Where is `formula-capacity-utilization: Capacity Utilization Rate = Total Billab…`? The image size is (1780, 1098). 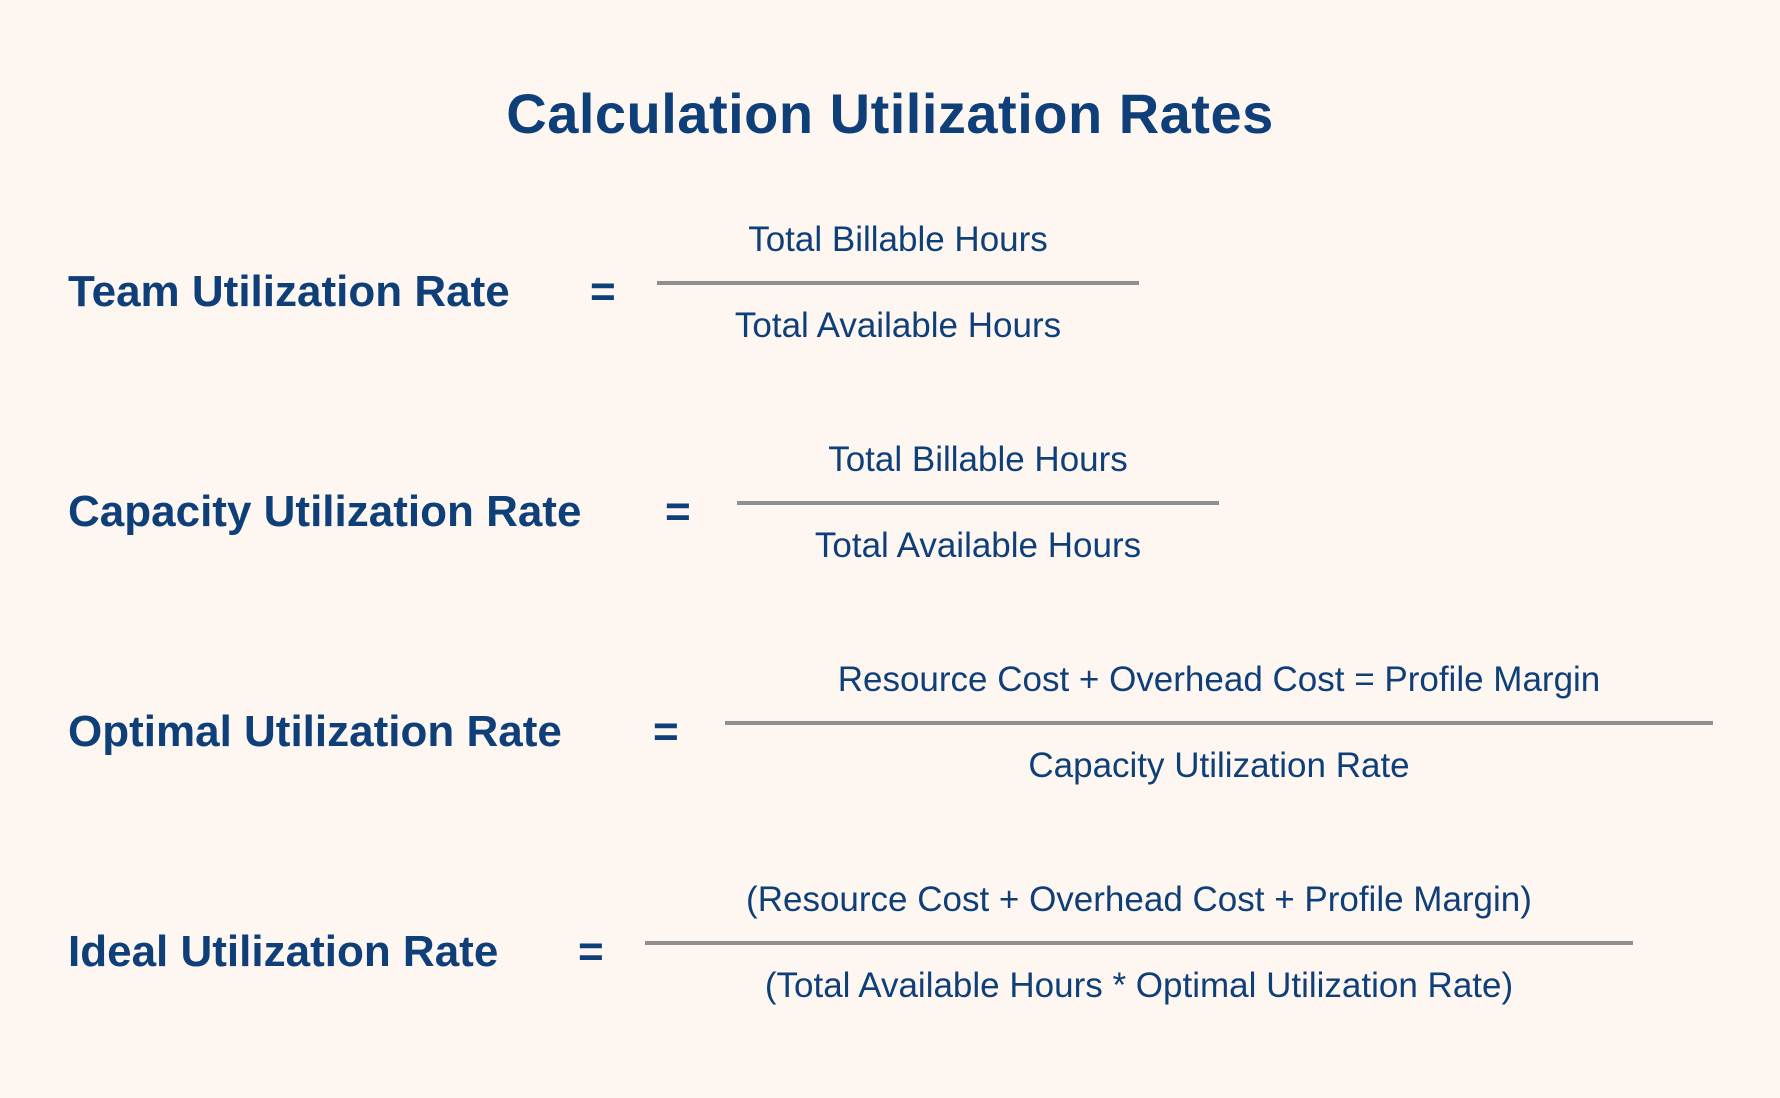 formula-capacity-utilization: Capacity Utilization Rate = Total Billab… is located at coordinates (890, 512).